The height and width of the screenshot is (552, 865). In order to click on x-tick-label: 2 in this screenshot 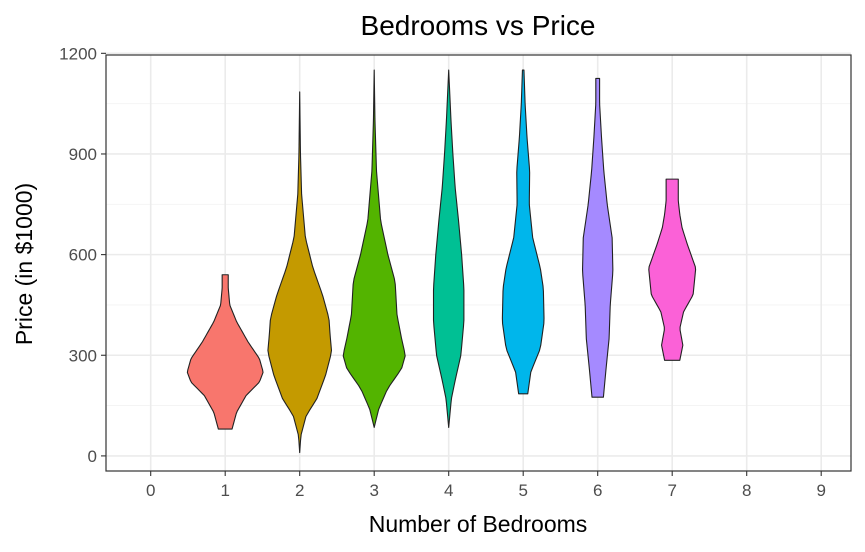, I will do `click(299, 490)`.